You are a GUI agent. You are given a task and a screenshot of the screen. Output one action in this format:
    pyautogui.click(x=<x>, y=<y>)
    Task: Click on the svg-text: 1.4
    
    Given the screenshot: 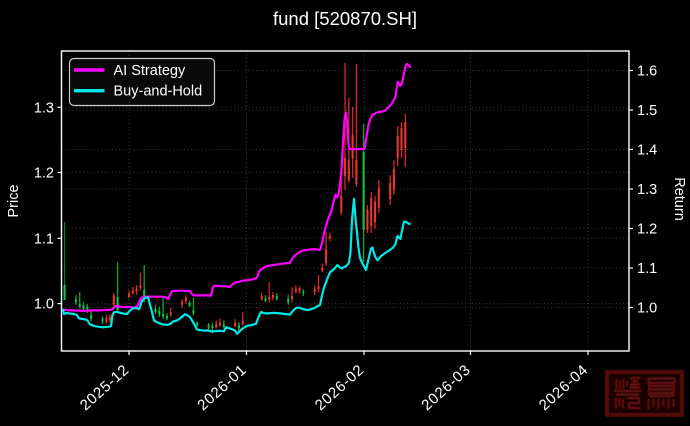 What is the action you would take?
    pyautogui.click(x=647, y=151)
    